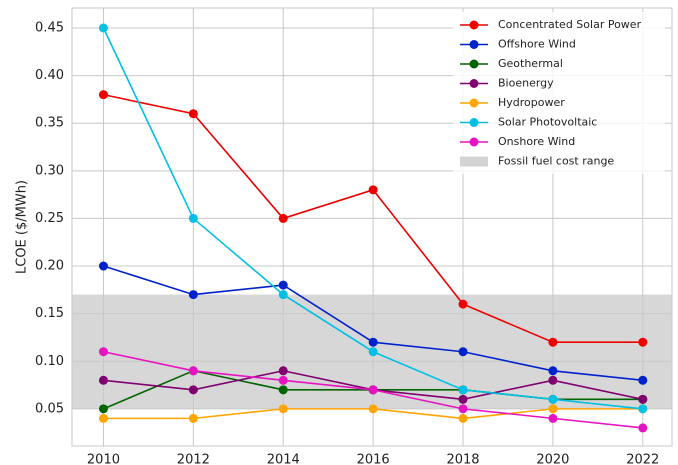 This screenshot has height=465, width=678. Describe the element at coordinates (103, 459) in the screenshot. I see `x-tick-label: 2010` at that location.